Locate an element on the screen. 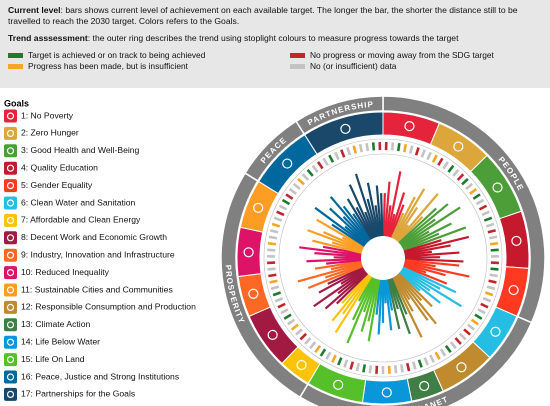 This screenshot has height=406, width=550. goal-label: 5: Gender Equality is located at coordinates (57, 185).